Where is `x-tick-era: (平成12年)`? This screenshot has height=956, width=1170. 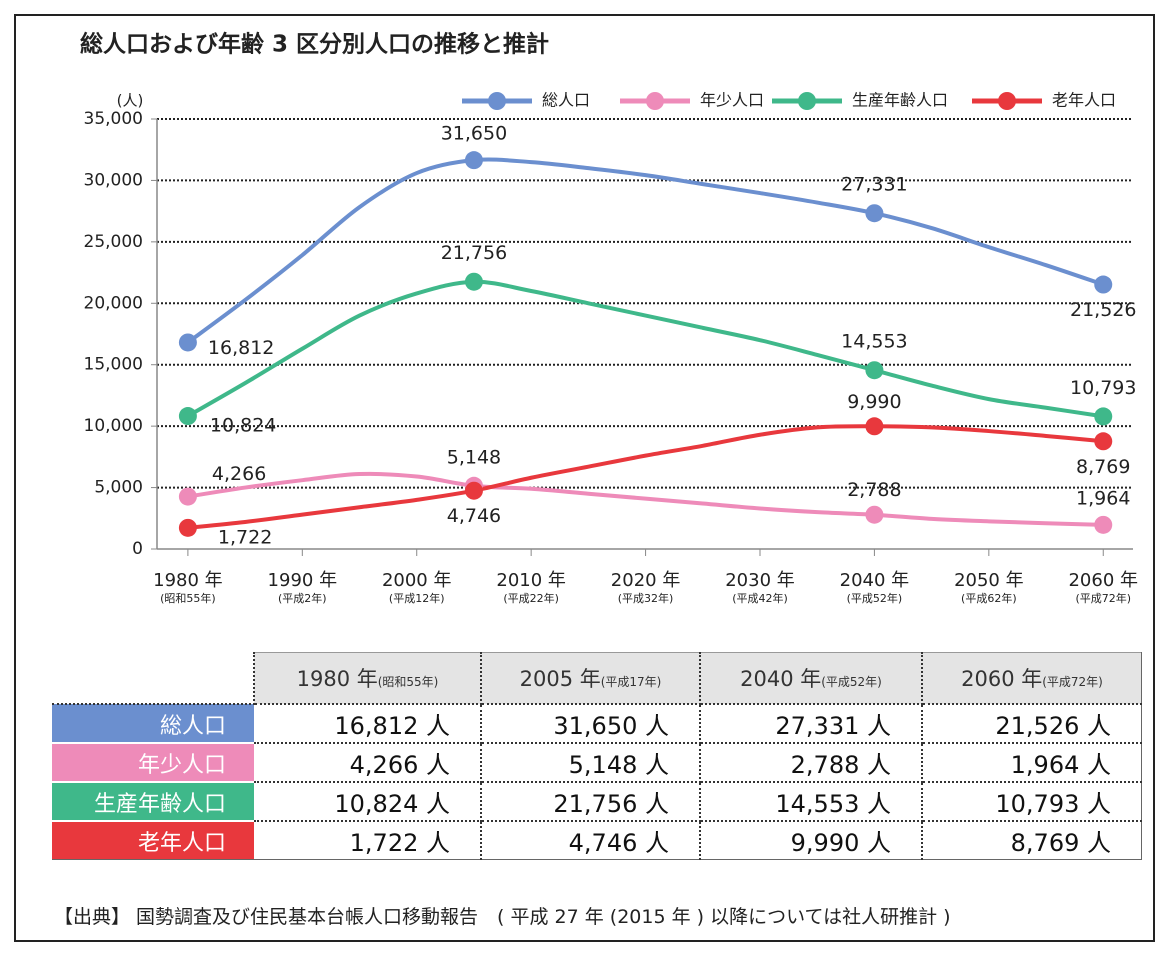 x-tick-era: (平成12年) is located at coordinates (417, 598).